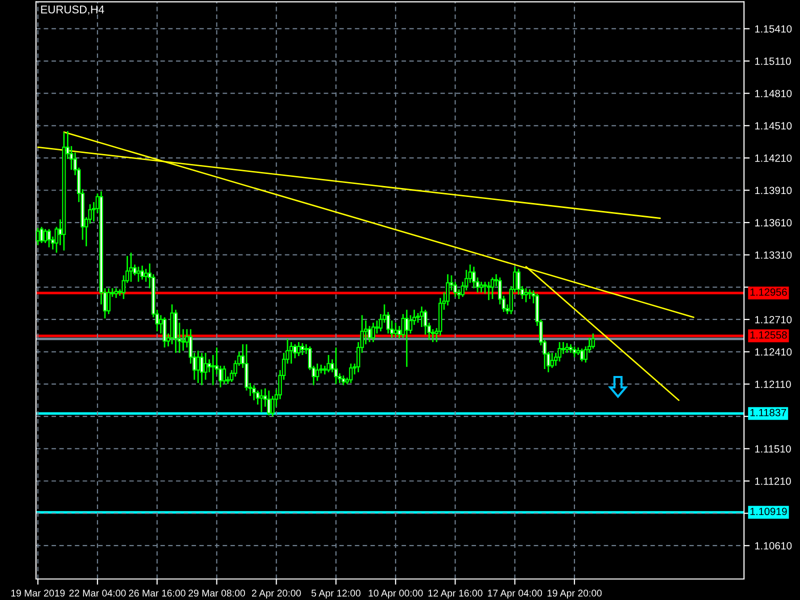 The width and height of the screenshot is (800, 600). Describe the element at coordinates (773, 126) in the screenshot. I see `y-tick-label: 1.14510` at that location.